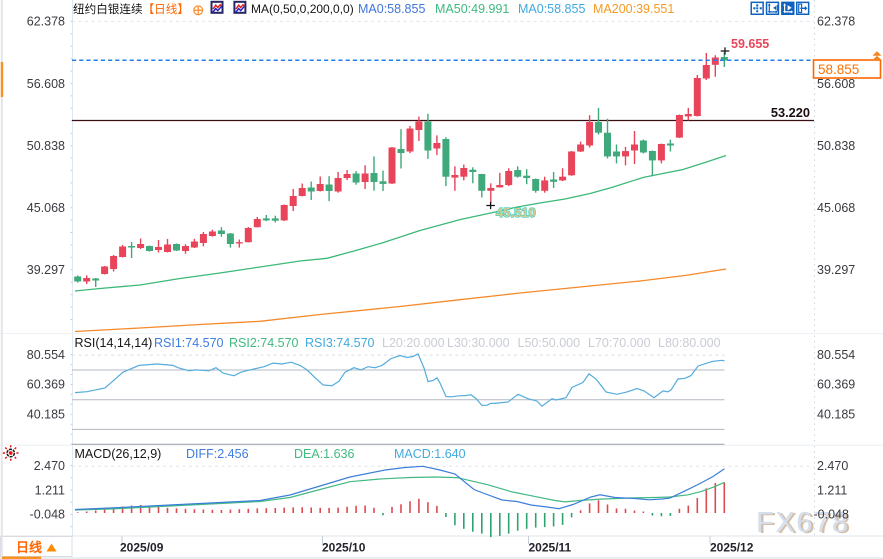 This screenshot has height=559, width=883. Describe the element at coordinates (131, 9) in the screenshot. I see `svg-text: 纽约白银连续【日线】` at that location.